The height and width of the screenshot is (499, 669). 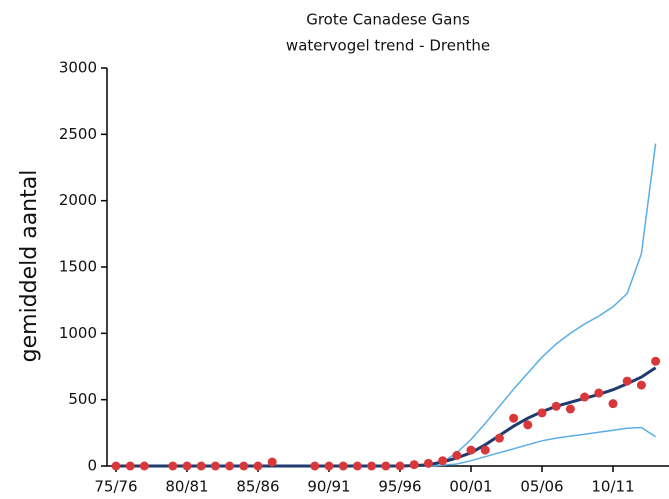 What do you see at coordinates (92, 466) in the screenshot?
I see `y-tick-label: 0` at bounding box center [92, 466].